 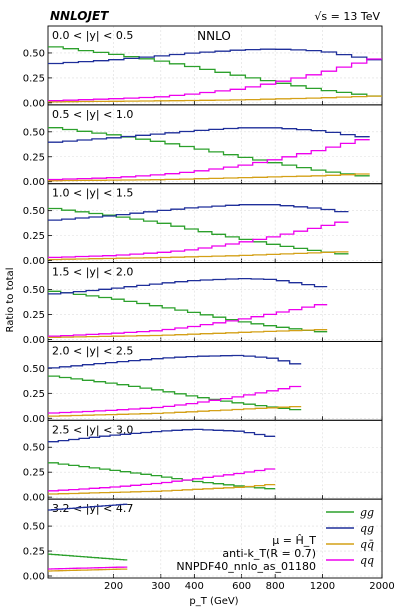 I want to click on panel-4: 0.00 0.25 0.50 1.5 < |y| < 2.0, so click(x=203, y=304).